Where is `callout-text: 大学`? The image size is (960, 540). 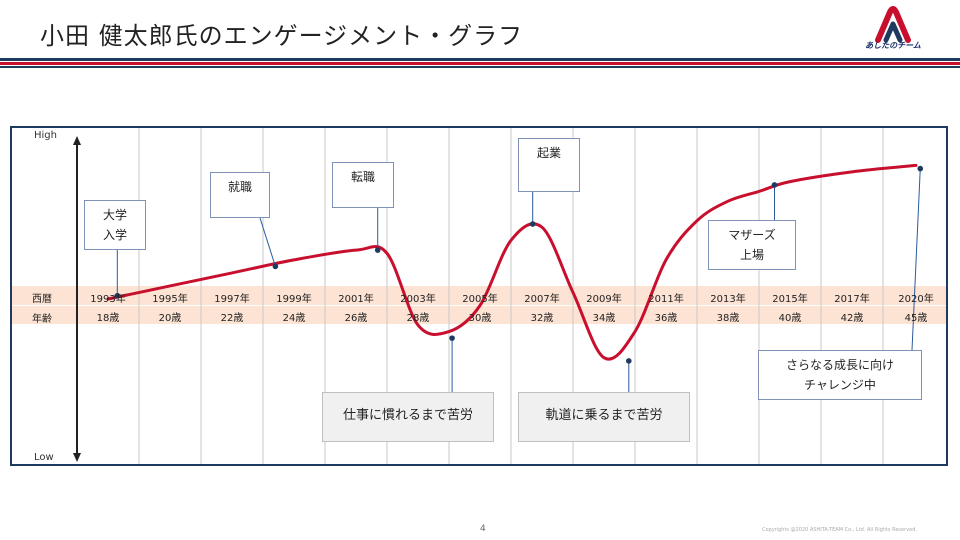
callout-text: 大学 is located at coordinates (114, 215).